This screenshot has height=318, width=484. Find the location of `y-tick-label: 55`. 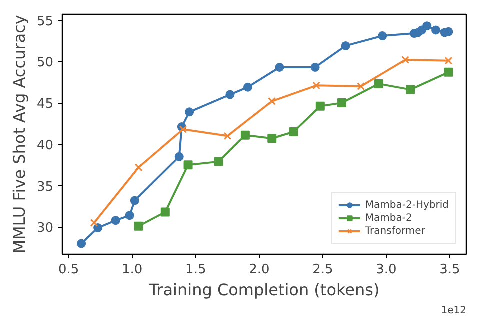

y-tick-label: 55 is located at coordinates (45, 22).